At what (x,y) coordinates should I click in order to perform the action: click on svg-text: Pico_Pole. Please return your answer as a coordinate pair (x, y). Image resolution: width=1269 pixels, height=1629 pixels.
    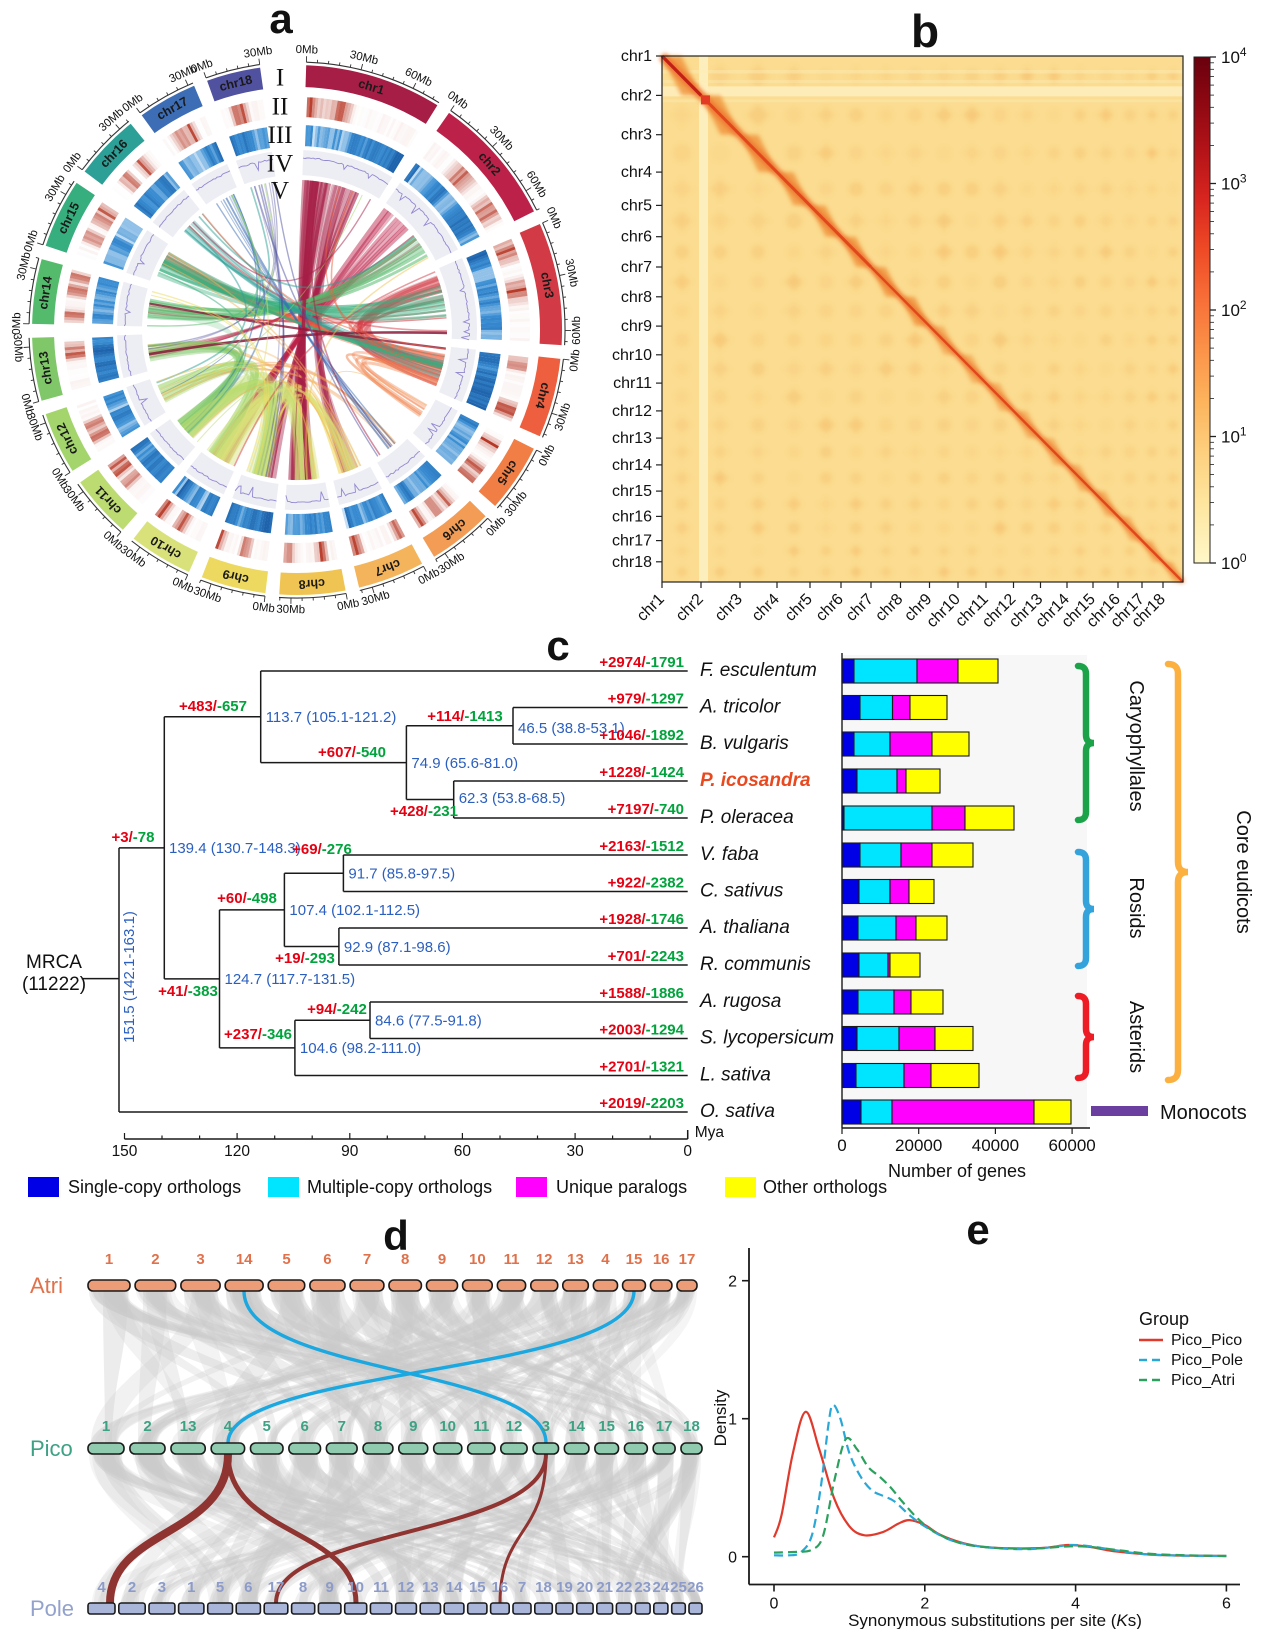
    Looking at the image, I should click on (1207, 1360).